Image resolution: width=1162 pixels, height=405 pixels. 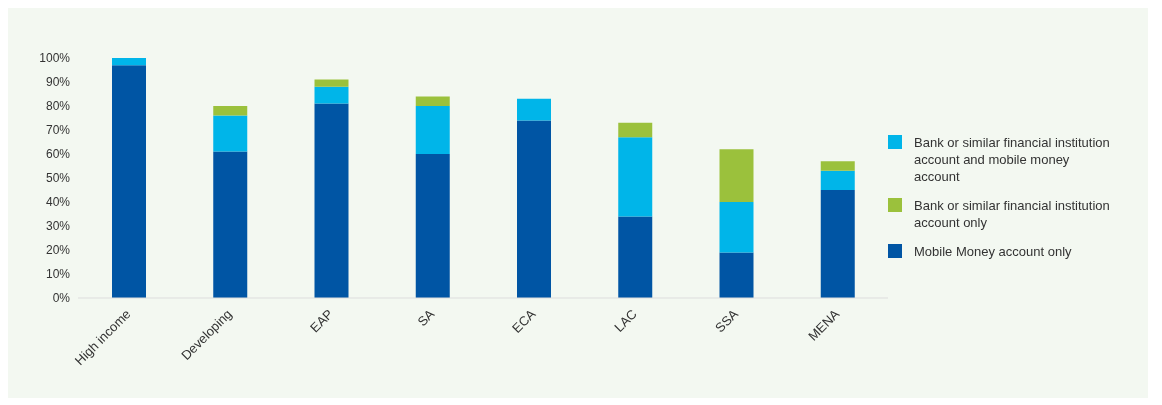 I want to click on y-tick-label: 30%, so click(x=58, y=226).